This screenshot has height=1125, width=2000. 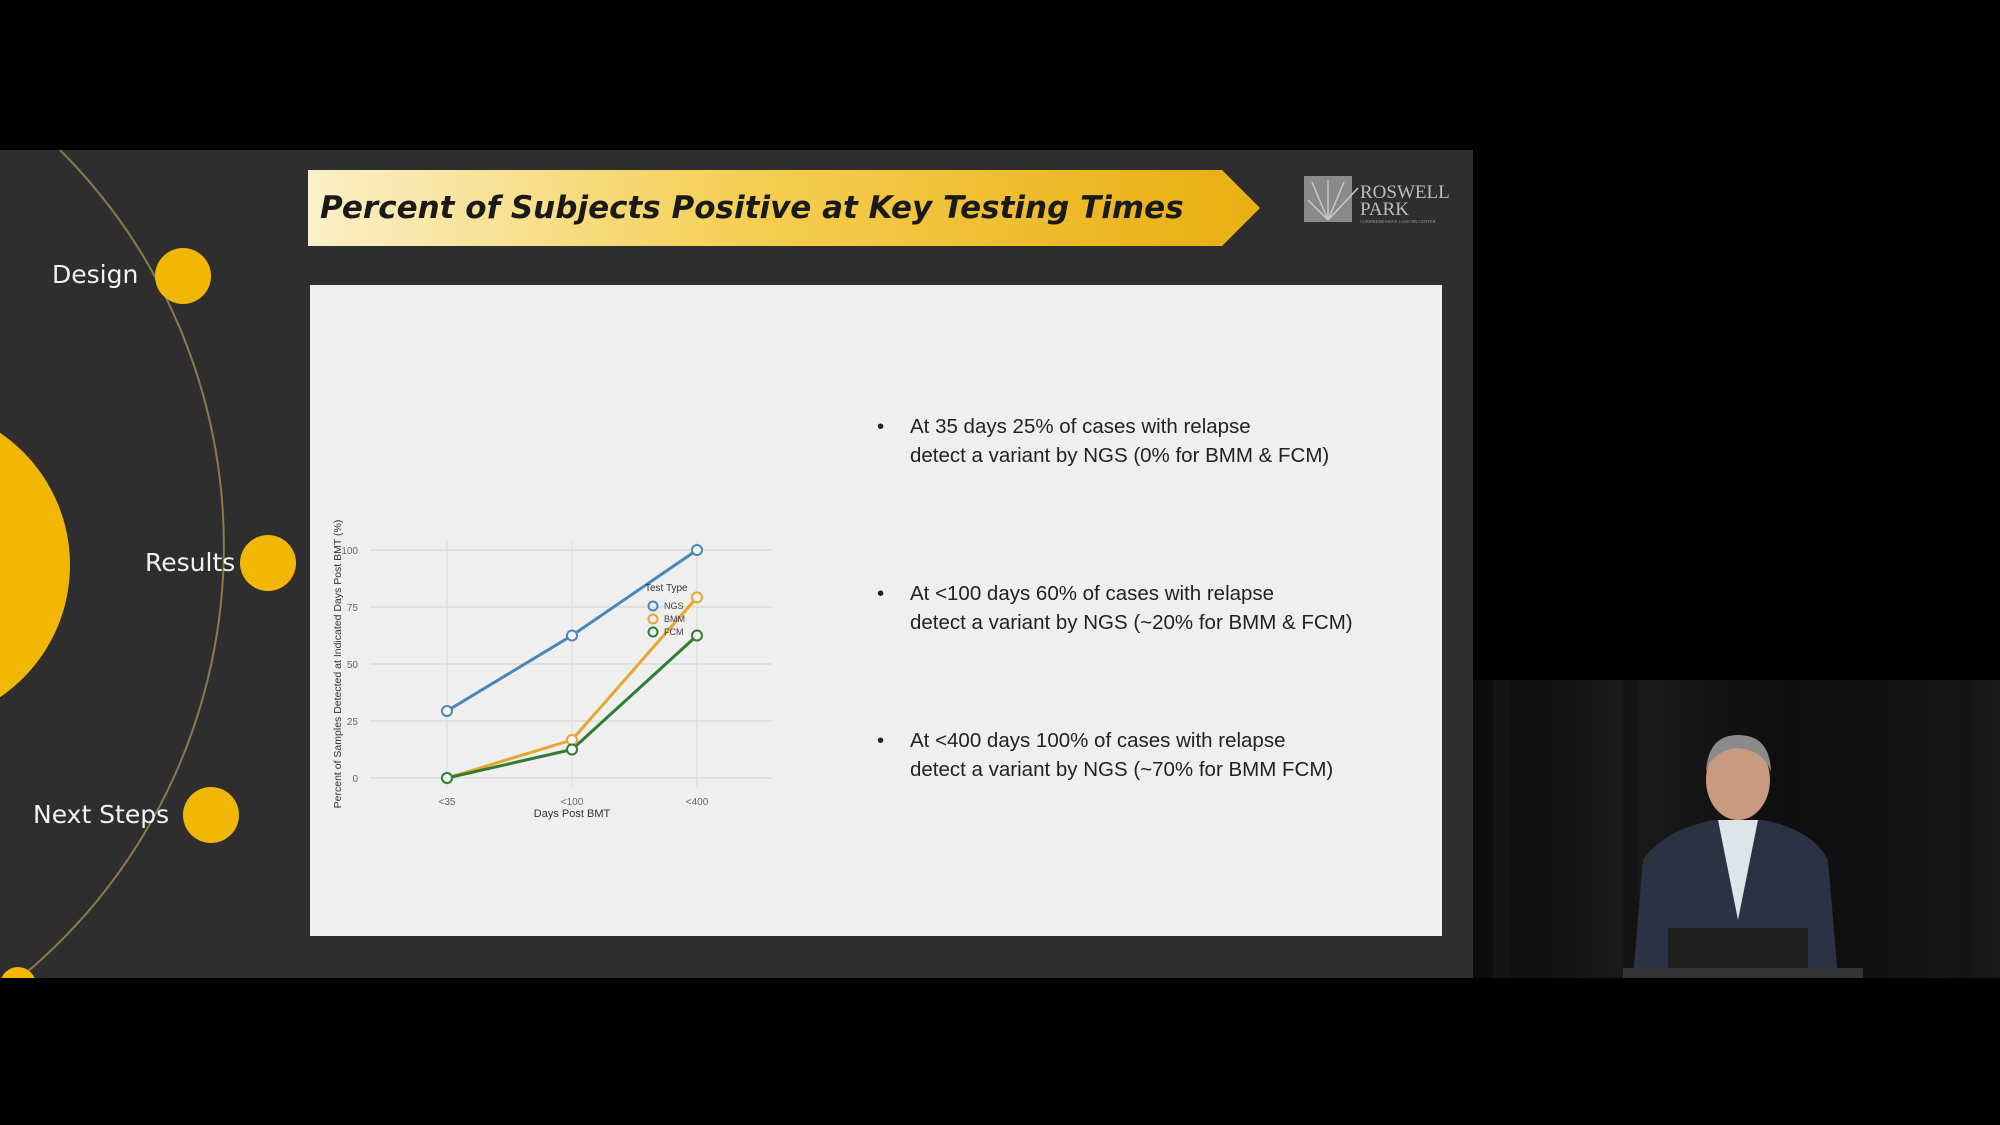 I want to click on bullet-1-line-1: At 35 days 25% of cases with relapse, so click(x=1080, y=426).